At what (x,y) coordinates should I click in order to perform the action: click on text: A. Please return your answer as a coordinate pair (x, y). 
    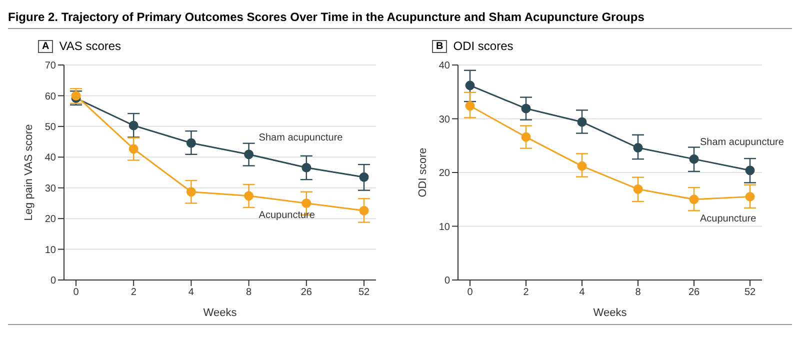
    Looking at the image, I should click on (46, 46).